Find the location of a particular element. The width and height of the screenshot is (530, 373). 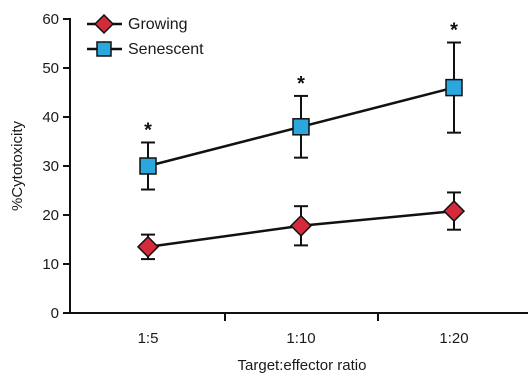

legend: Growing Senescent is located at coordinates (145, 35).